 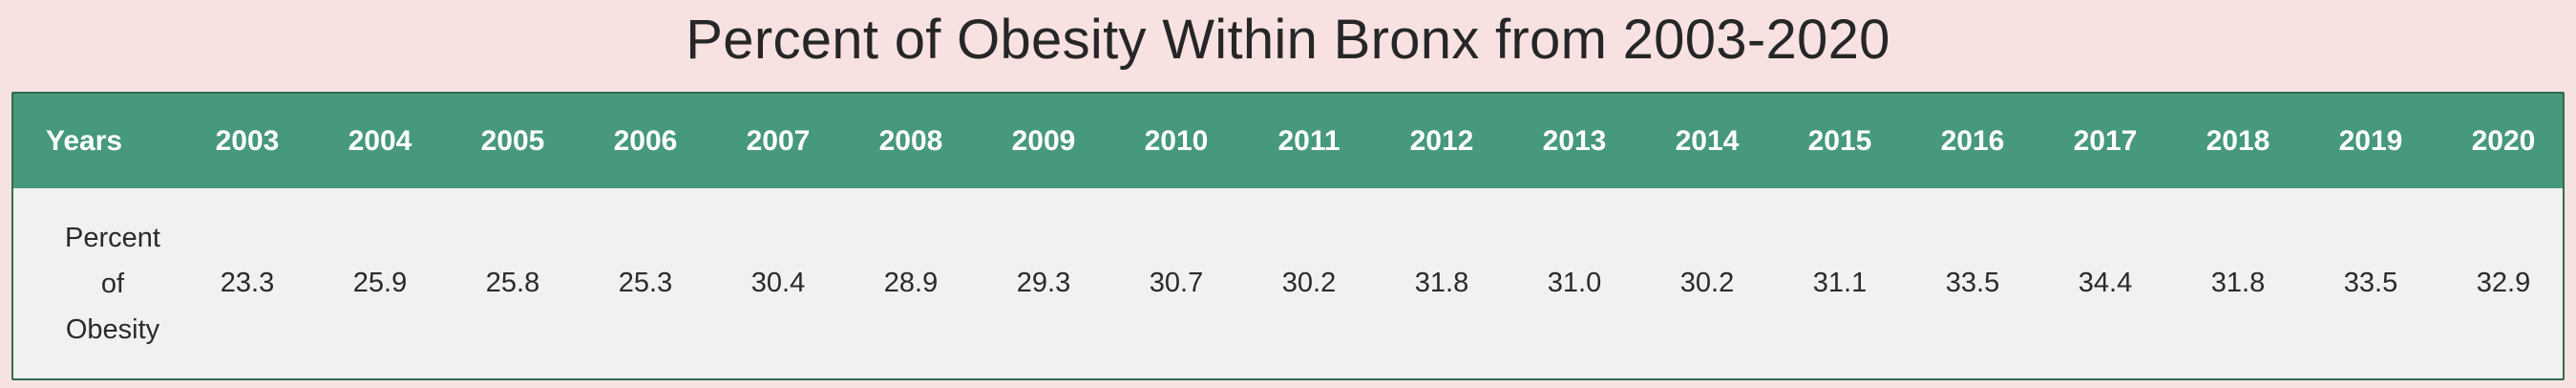 What do you see at coordinates (910, 141) in the screenshot?
I see `table-header-2008: 2008` at bounding box center [910, 141].